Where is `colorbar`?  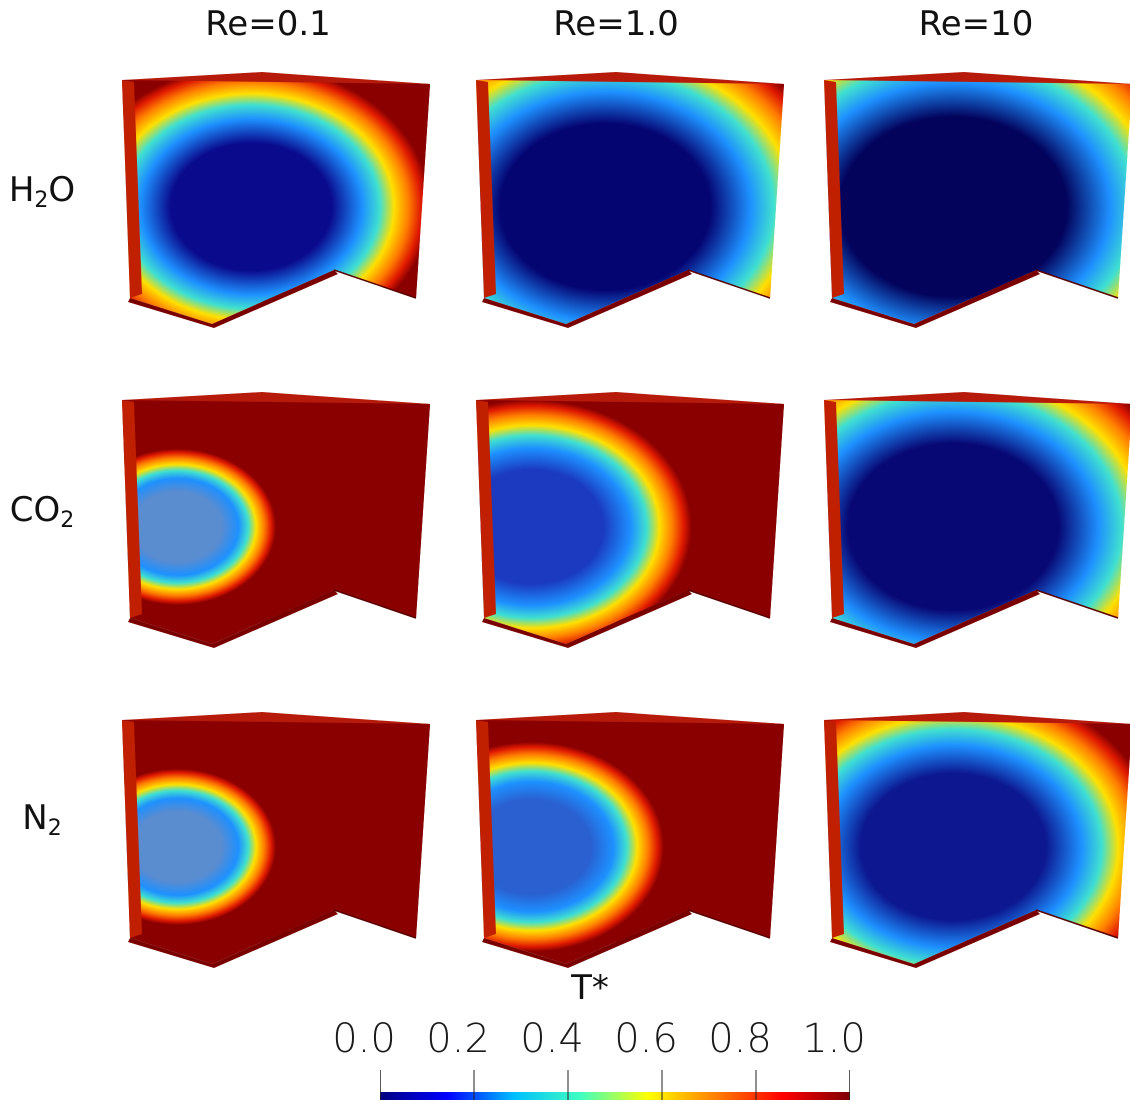
colorbar is located at coordinates (615, 1085).